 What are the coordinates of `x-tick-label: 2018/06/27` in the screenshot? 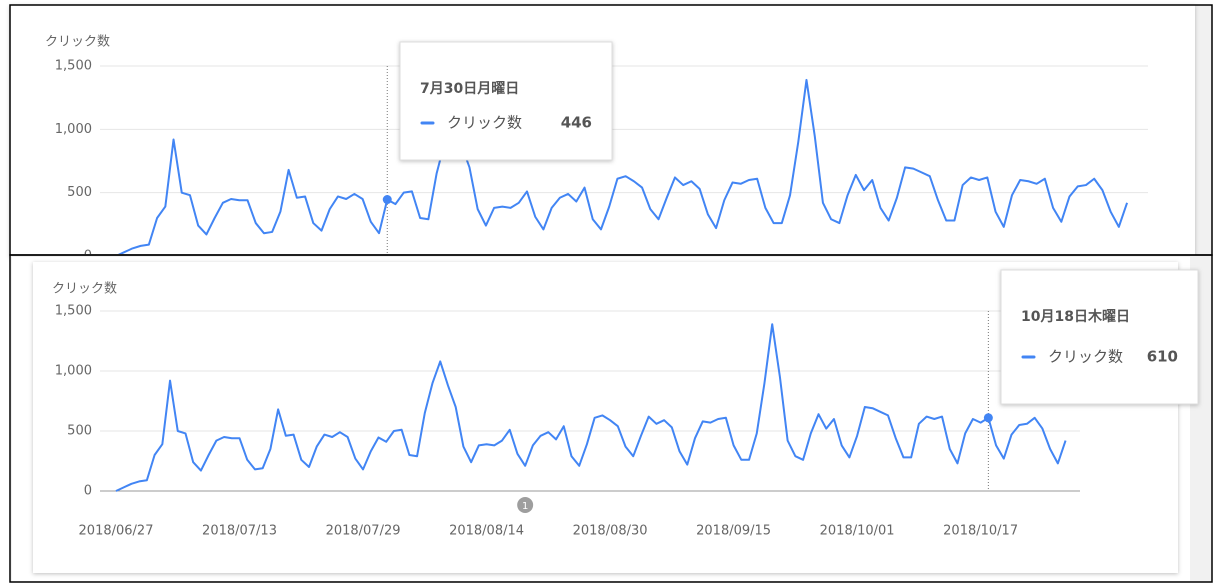 It's located at (116, 531).